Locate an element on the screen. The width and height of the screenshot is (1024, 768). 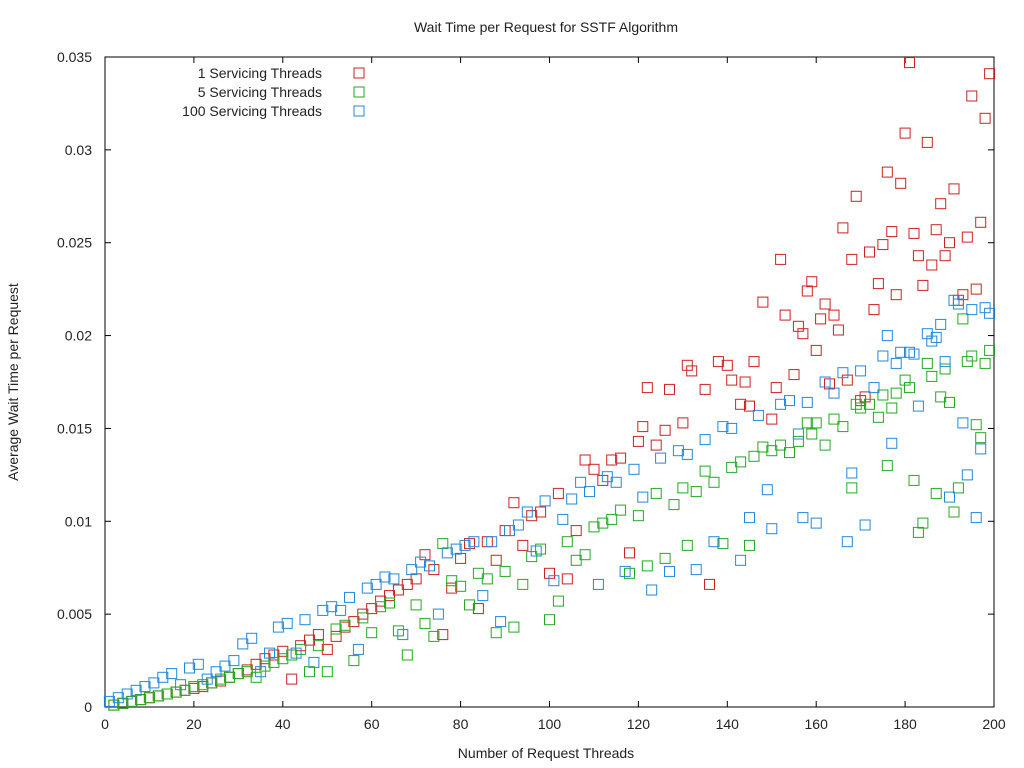
y-tick-label: 0 is located at coordinates (88, 707).